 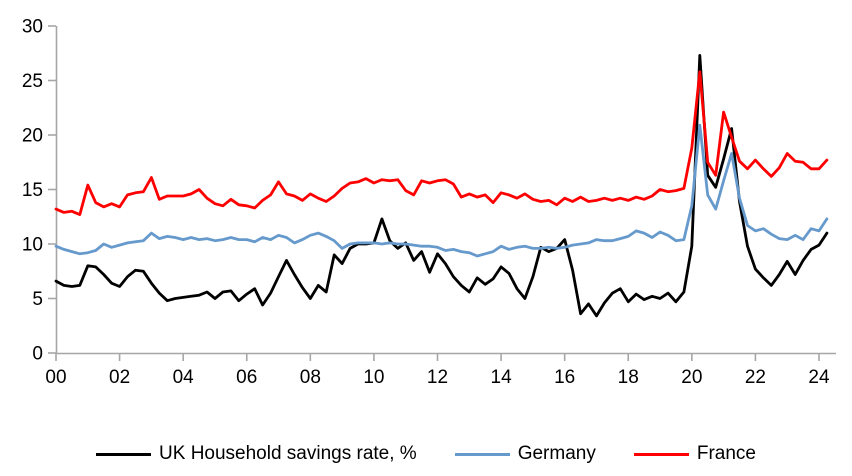 I want to click on x-tick-label-12: 12, so click(x=437, y=377).